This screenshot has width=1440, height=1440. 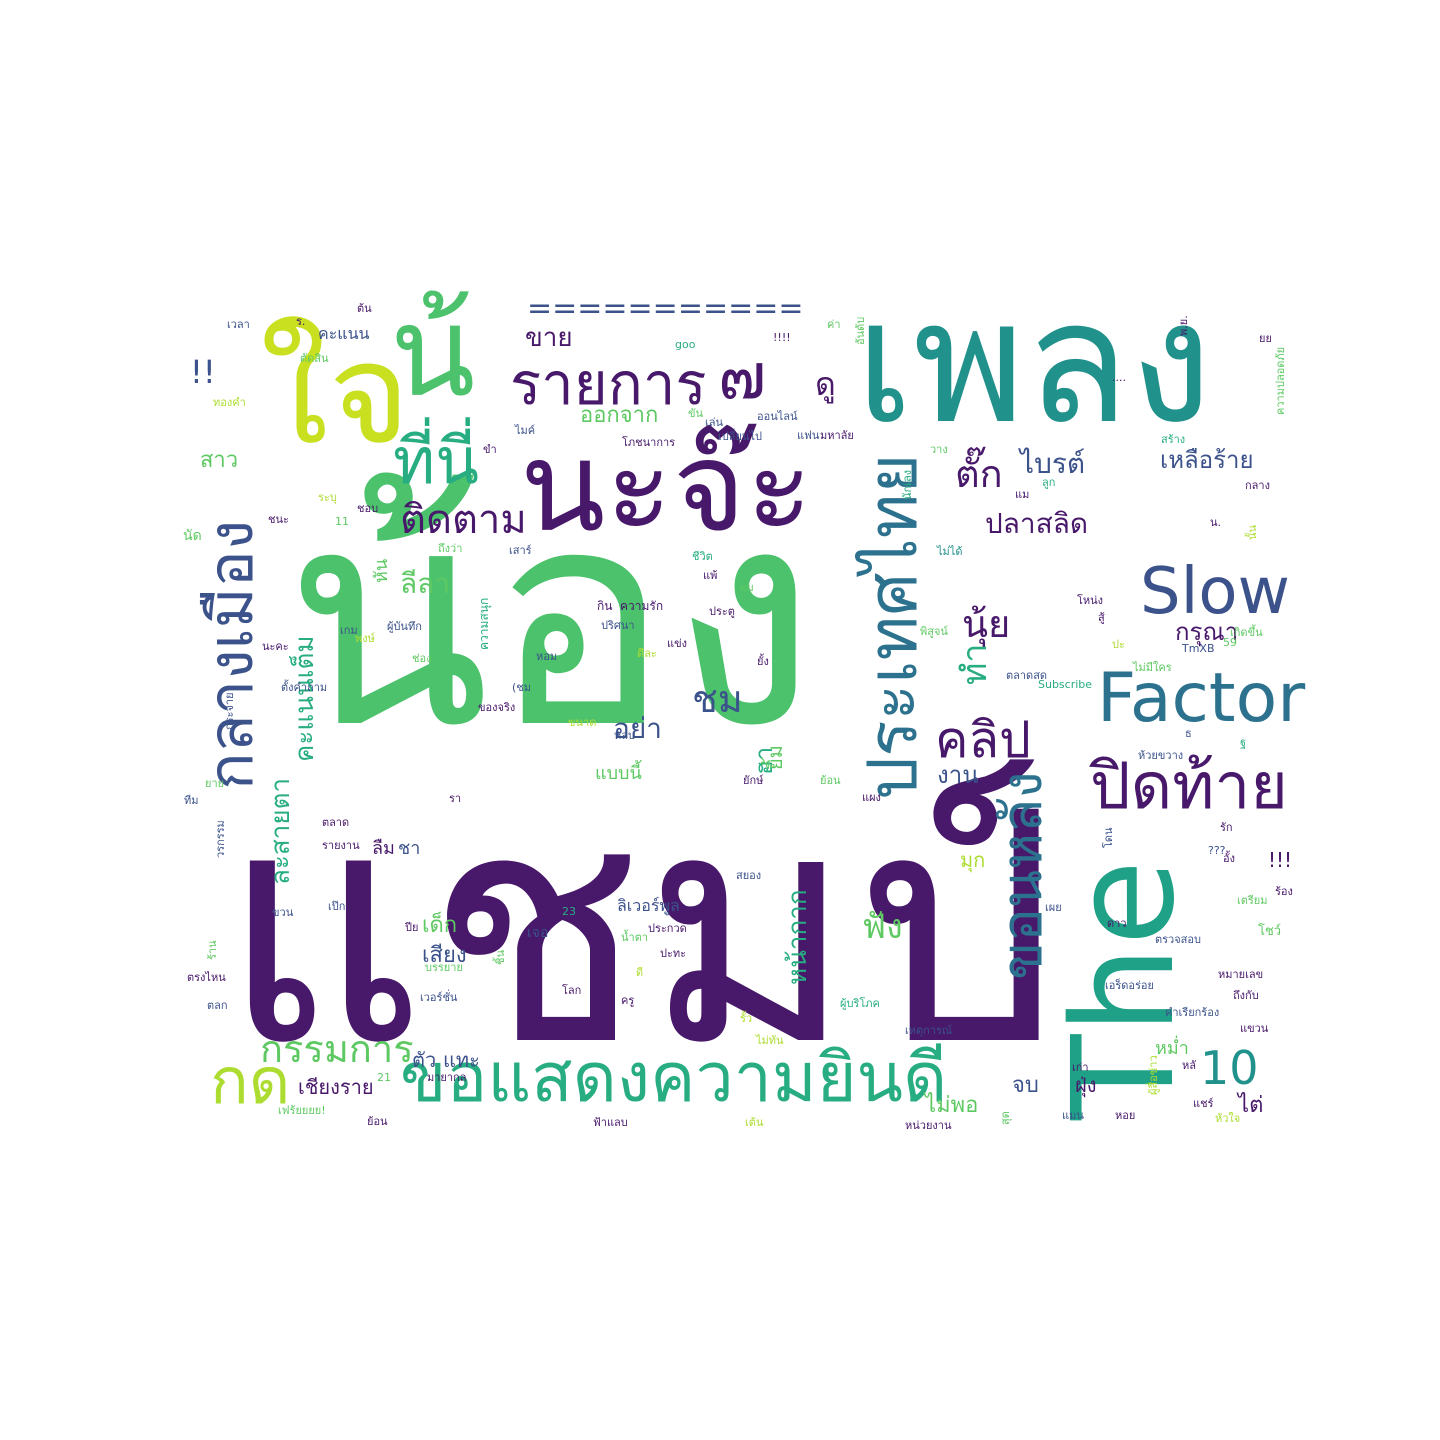 What do you see at coordinates (610, 1122) in the screenshot?
I see `word-fa-laep: ฟ้าแลบ` at bounding box center [610, 1122].